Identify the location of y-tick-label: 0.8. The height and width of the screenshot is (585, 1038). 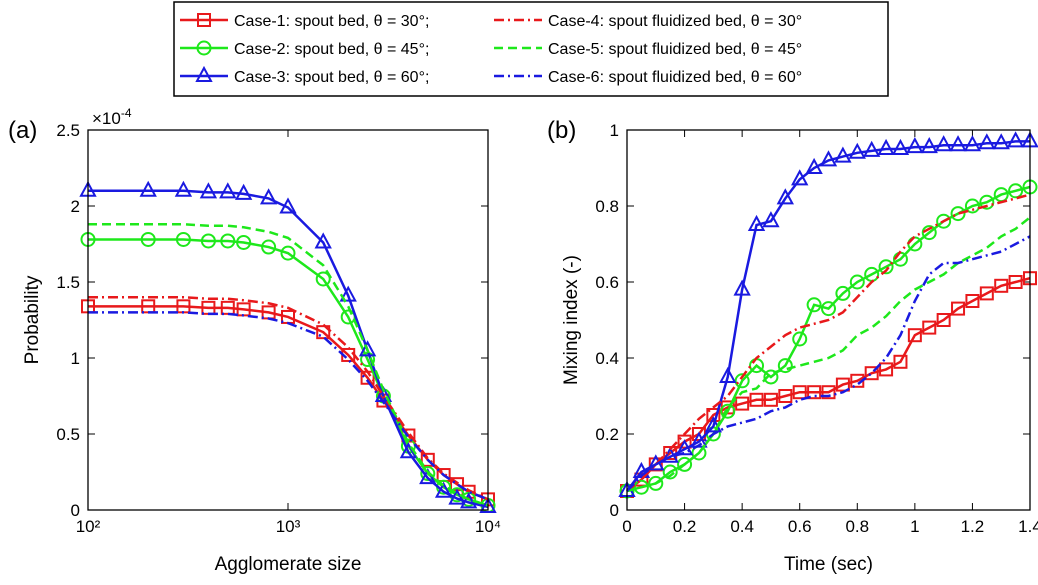
(607, 206).